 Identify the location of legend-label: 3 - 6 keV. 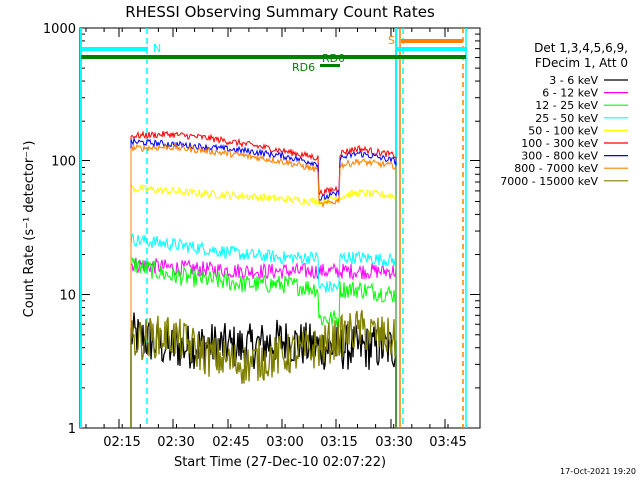
(573, 80).